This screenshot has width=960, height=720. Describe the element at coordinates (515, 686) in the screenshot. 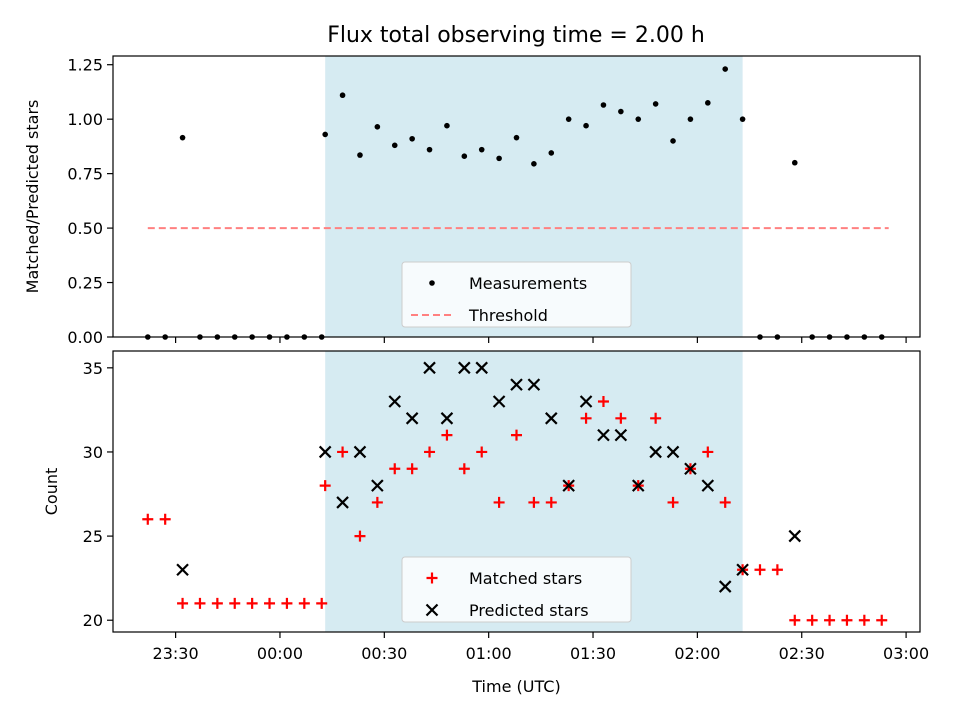

I see `x-axis-label: Time (UTC)` at that location.